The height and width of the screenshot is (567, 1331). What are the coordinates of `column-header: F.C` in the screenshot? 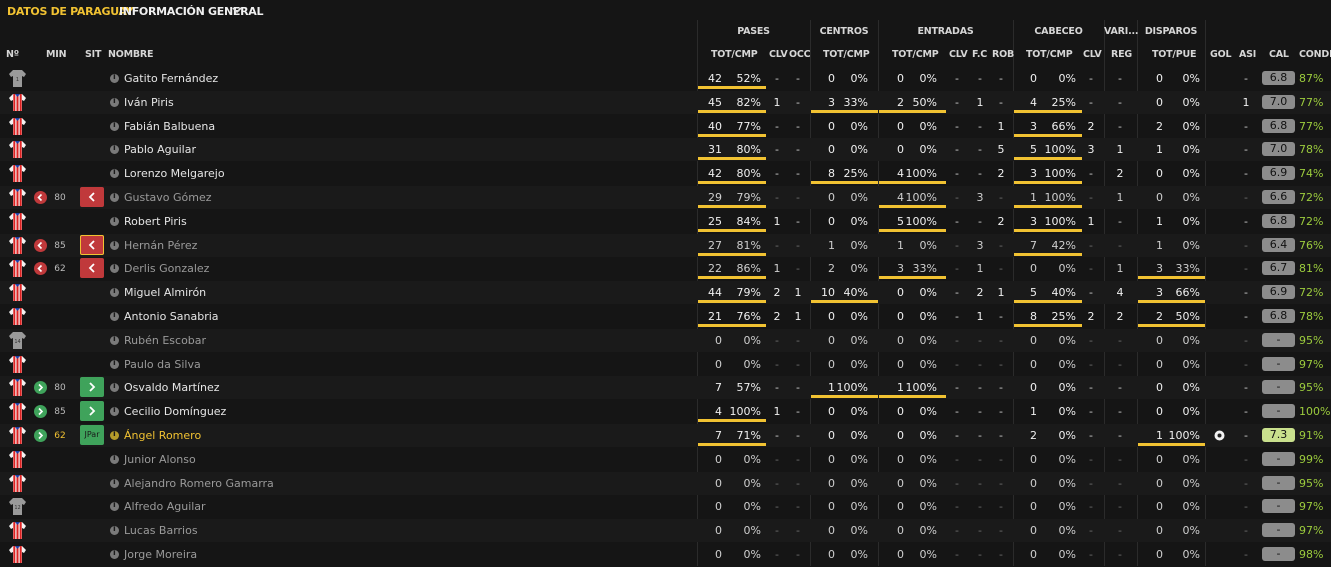 It's located at (980, 54).